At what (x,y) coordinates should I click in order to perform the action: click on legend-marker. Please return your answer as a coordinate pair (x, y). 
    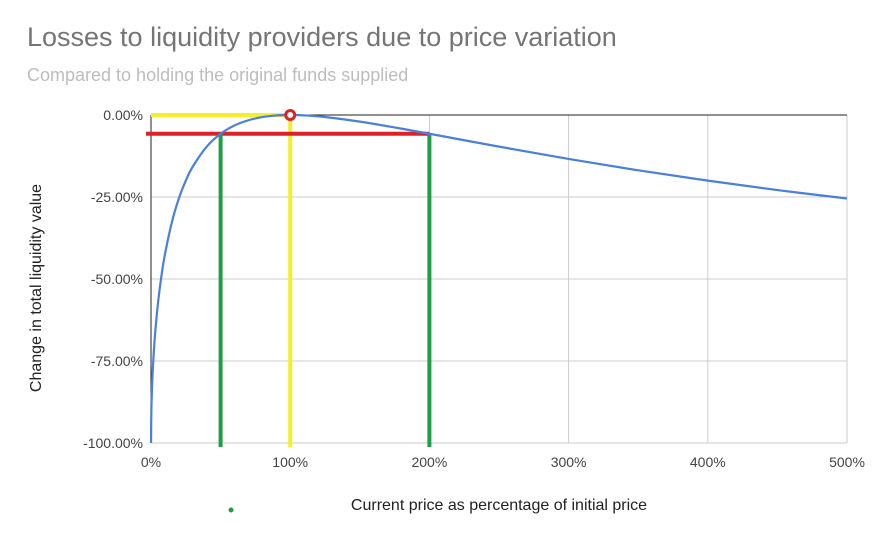
    Looking at the image, I should click on (231, 510).